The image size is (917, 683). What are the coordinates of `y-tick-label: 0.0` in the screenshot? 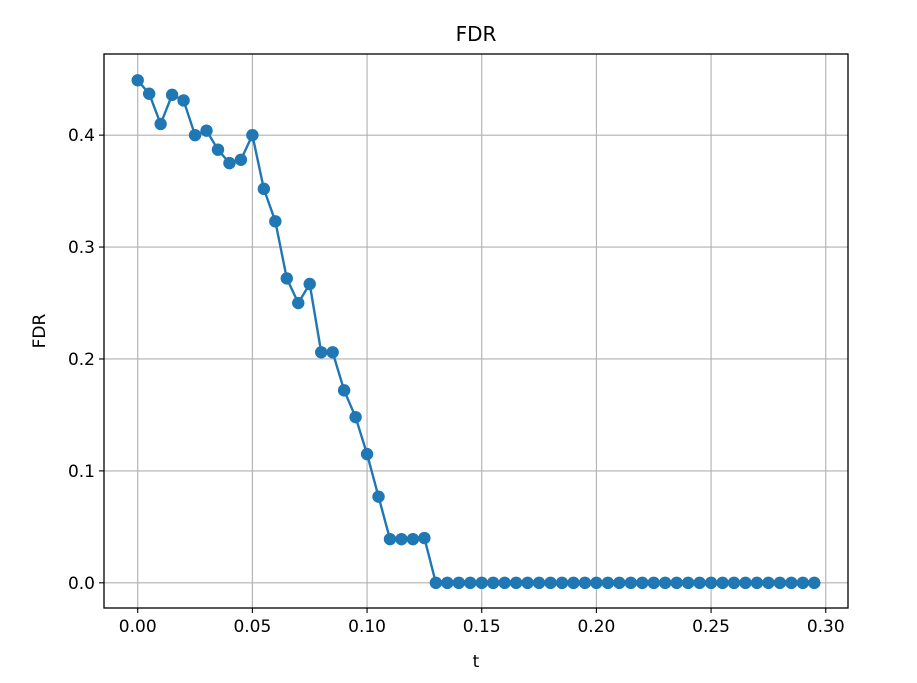 It's located at (81, 584).